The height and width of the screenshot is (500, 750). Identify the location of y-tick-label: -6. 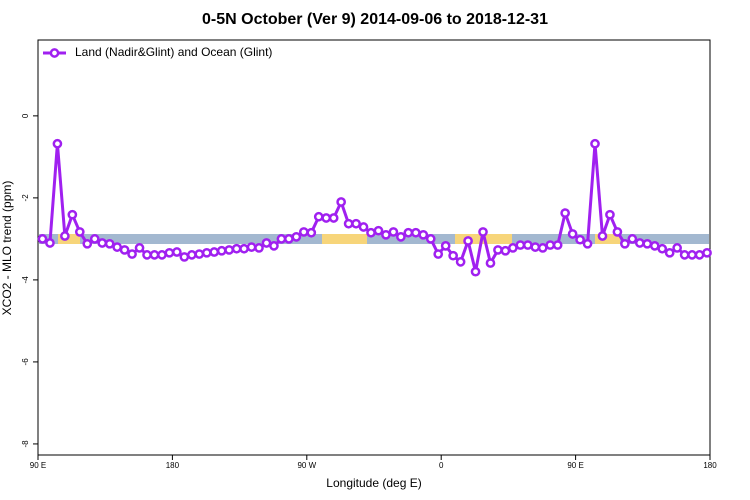
(25, 362).